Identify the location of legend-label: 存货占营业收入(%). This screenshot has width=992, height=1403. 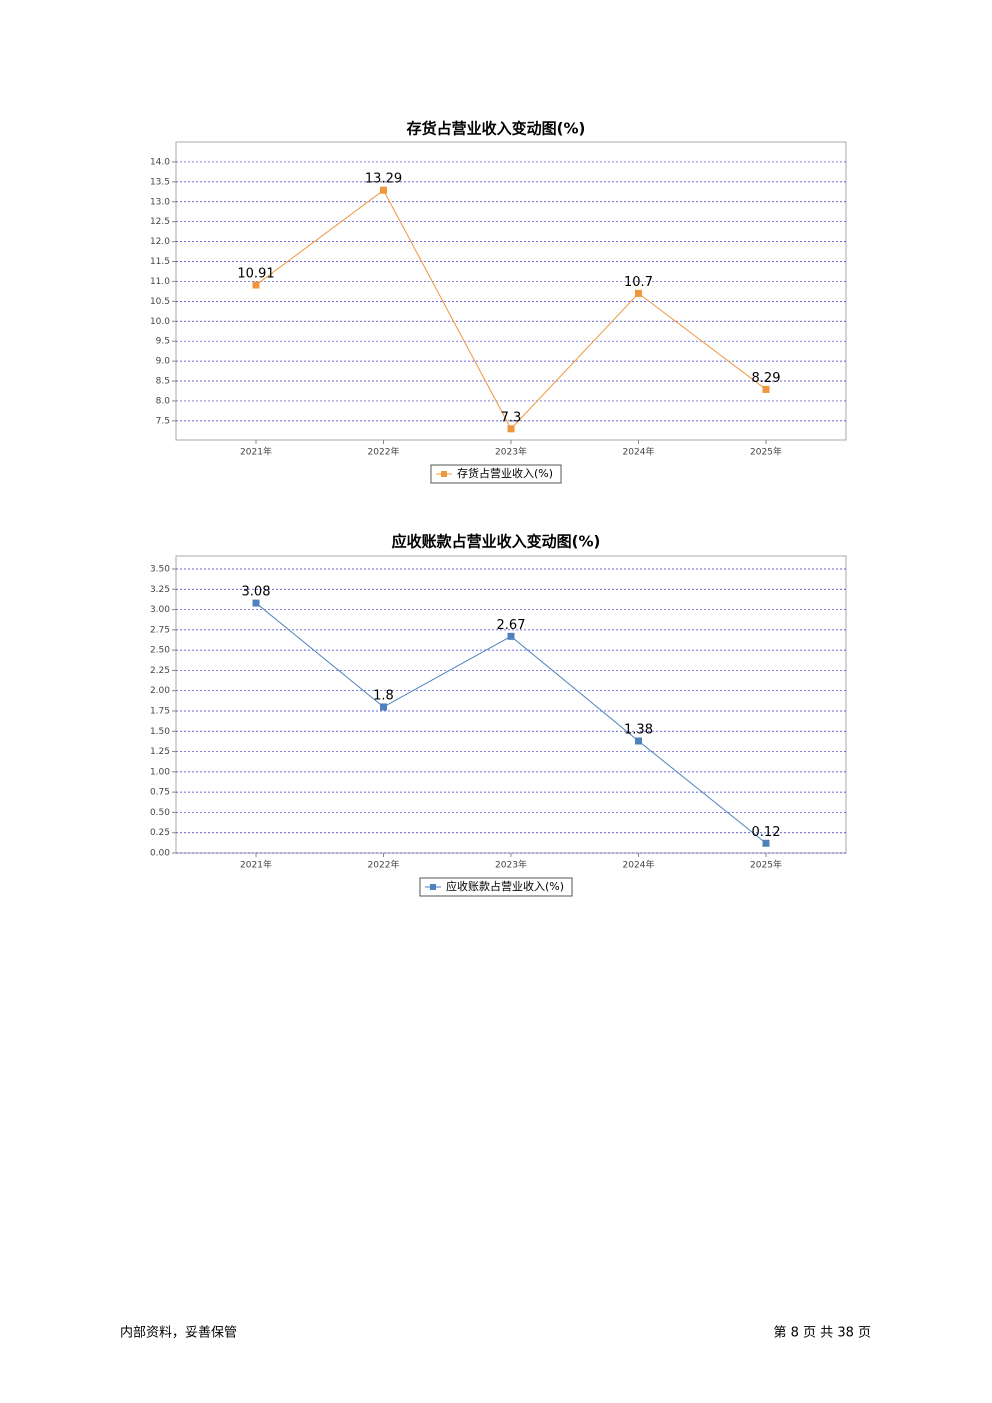
(505, 473).